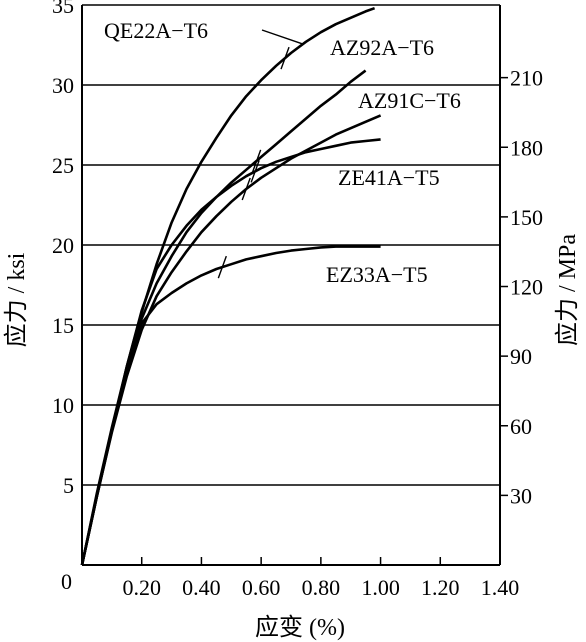  Describe the element at coordinates (567, 290) in the screenshot. I see `y-axis-title-right: 应力 / MPa` at that location.